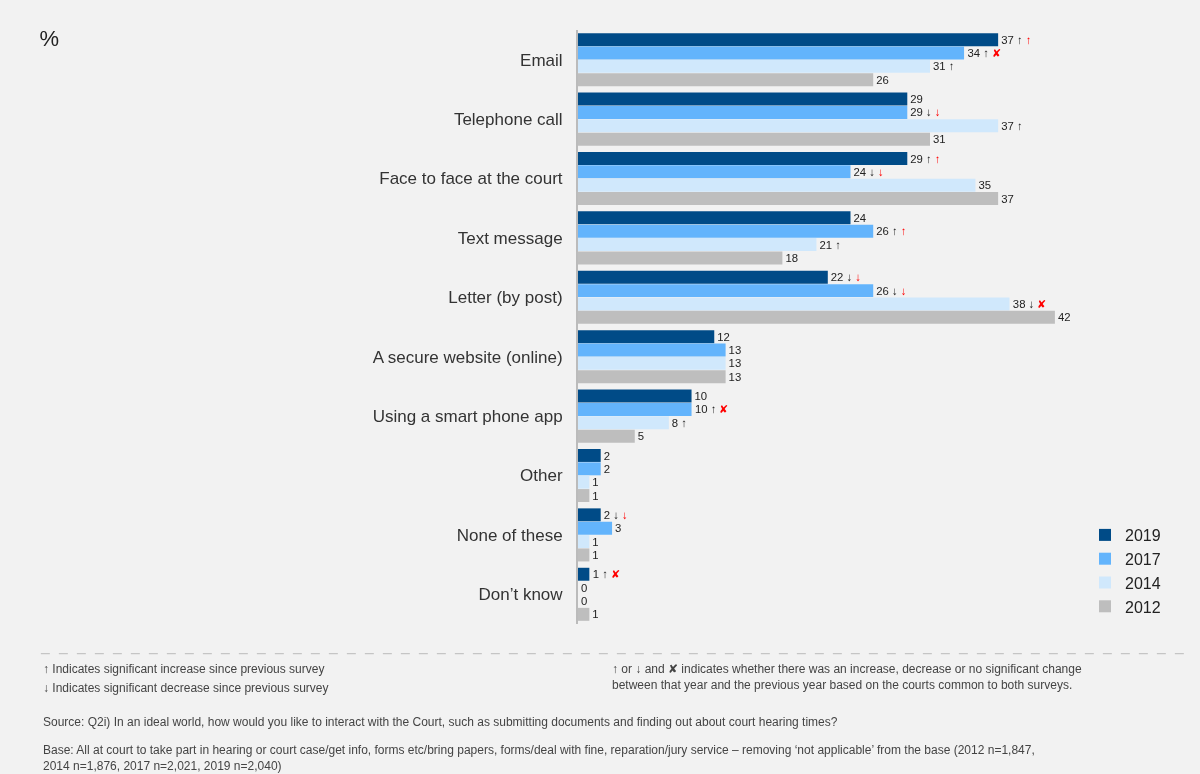 Image resolution: width=1200 pixels, height=774 pixels. What do you see at coordinates (868, 171) in the screenshot?
I see `data-label: 24 ↓ ↓` at bounding box center [868, 171].